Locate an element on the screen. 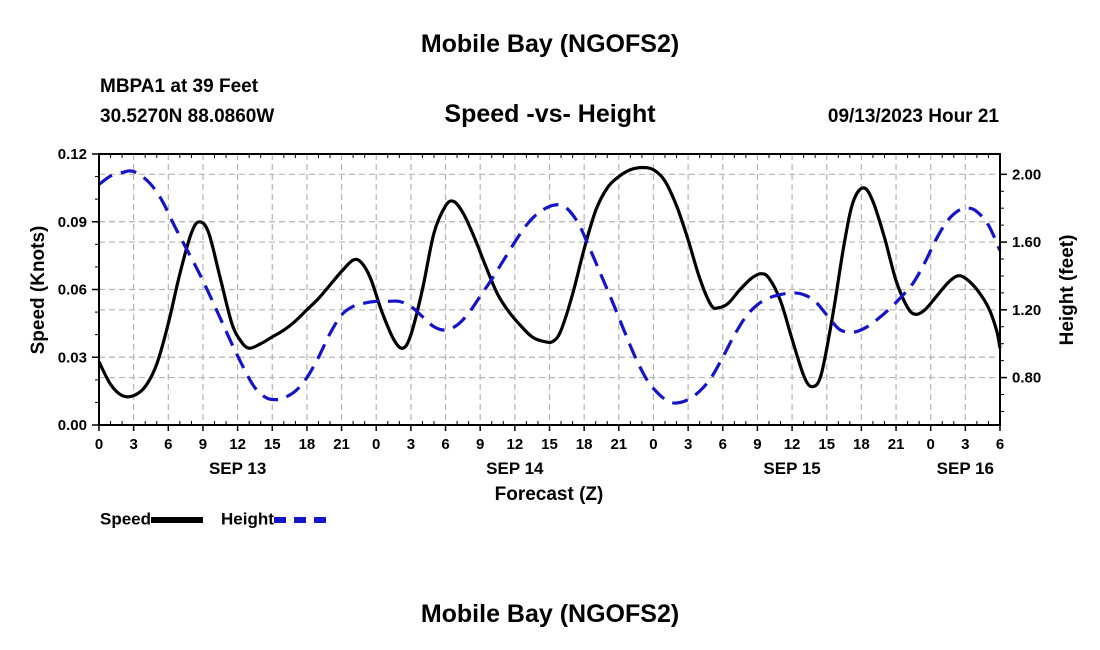 The height and width of the screenshot is (650, 1100). day-label: SEP 14 is located at coordinates (515, 468).